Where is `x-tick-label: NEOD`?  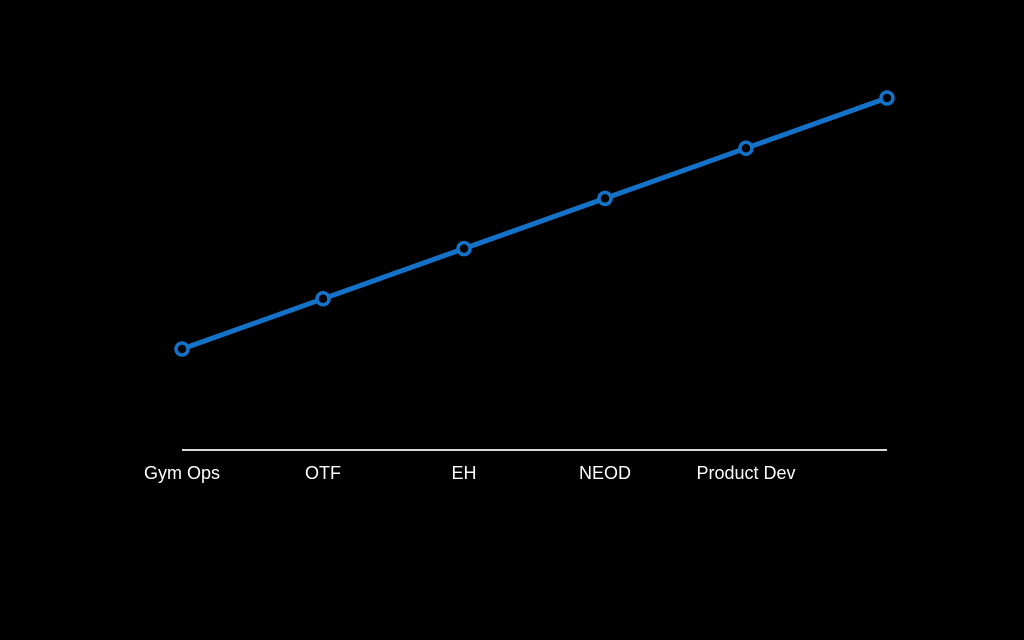
x-tick-label: NEOD is located at coordinates (605, 473).